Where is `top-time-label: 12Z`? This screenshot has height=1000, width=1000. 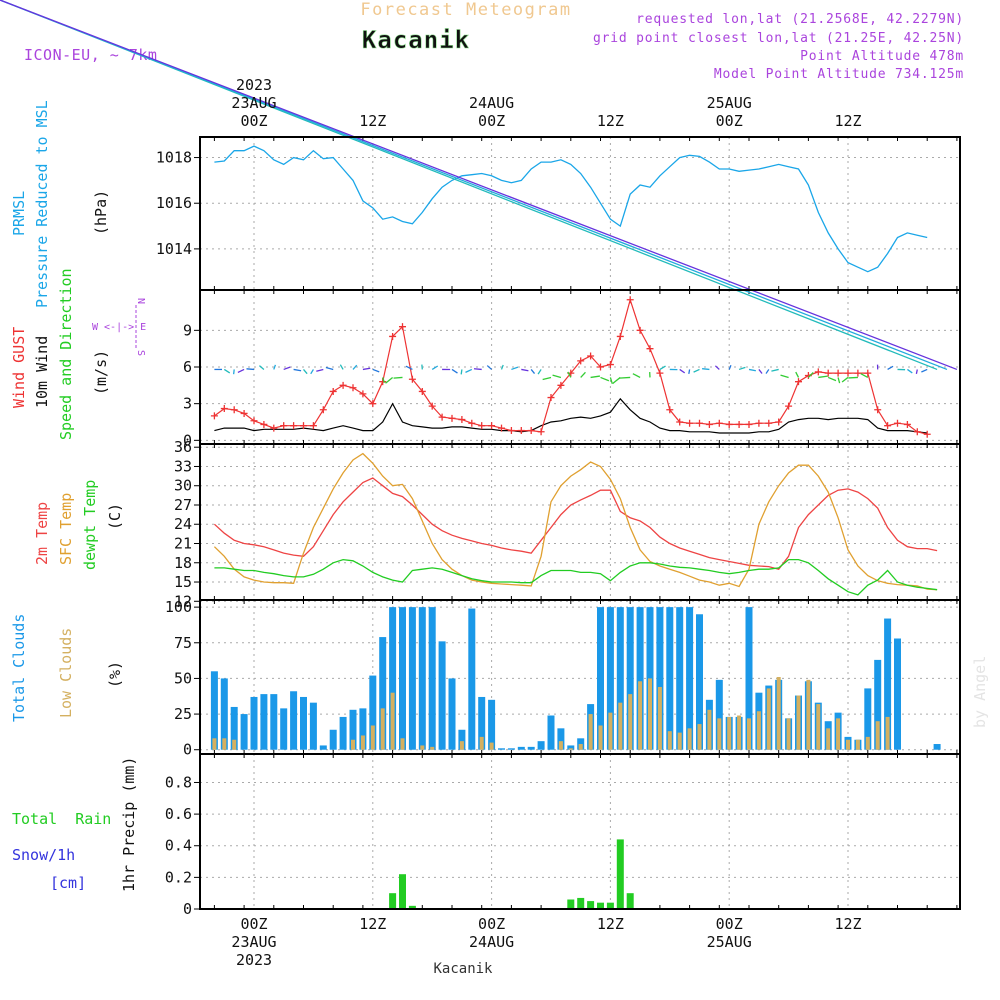
top-time-label: 12Z is located at coordinates (372, 121).